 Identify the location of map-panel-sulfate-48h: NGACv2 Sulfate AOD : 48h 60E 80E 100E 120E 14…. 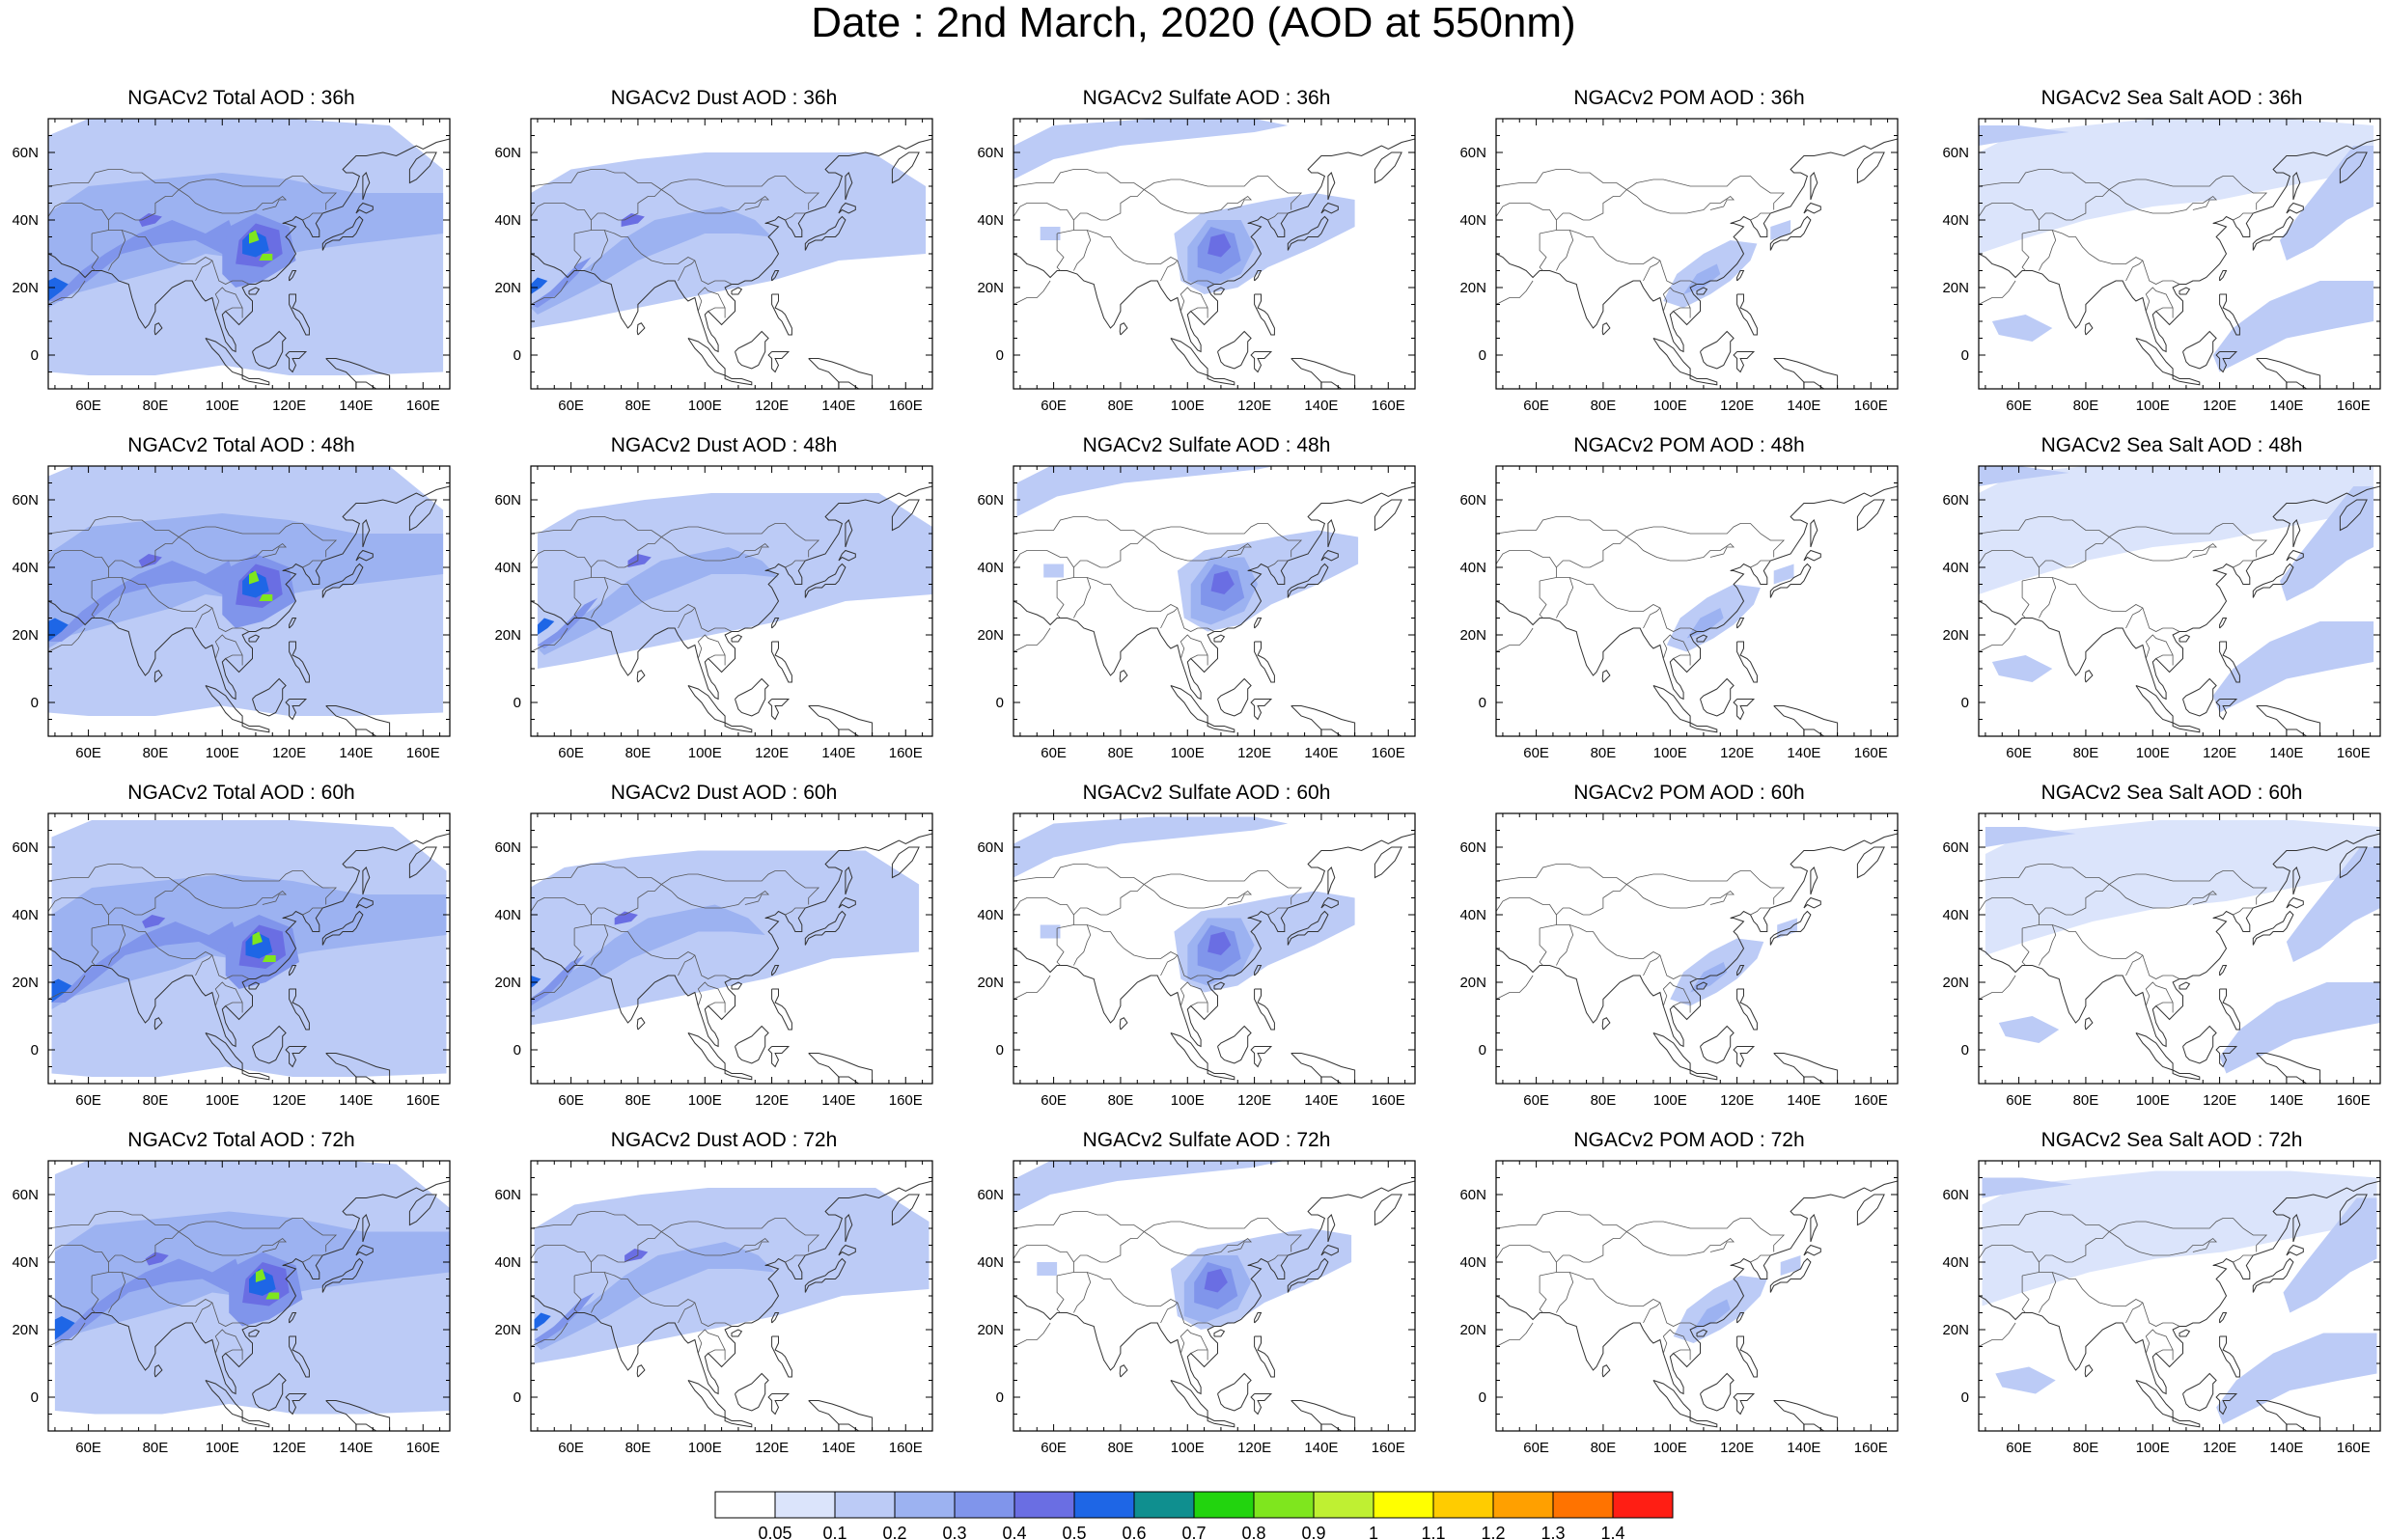
(1206, 608).